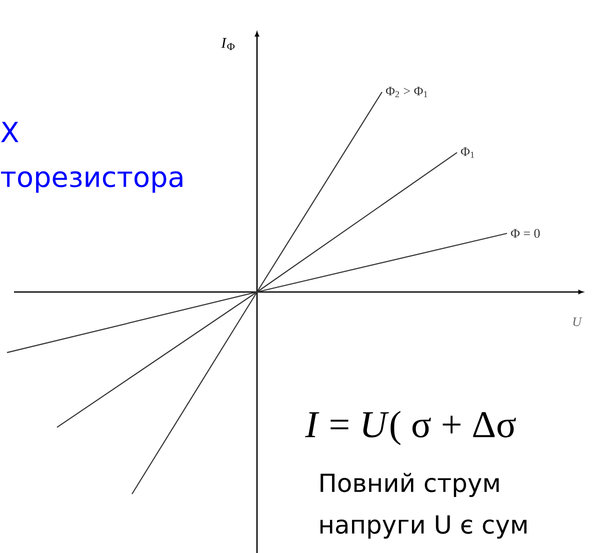 The image size is (592, 553). Describe the element at coordinates (9, 132) in the screenshot. I see `annotation: Х` at that location.